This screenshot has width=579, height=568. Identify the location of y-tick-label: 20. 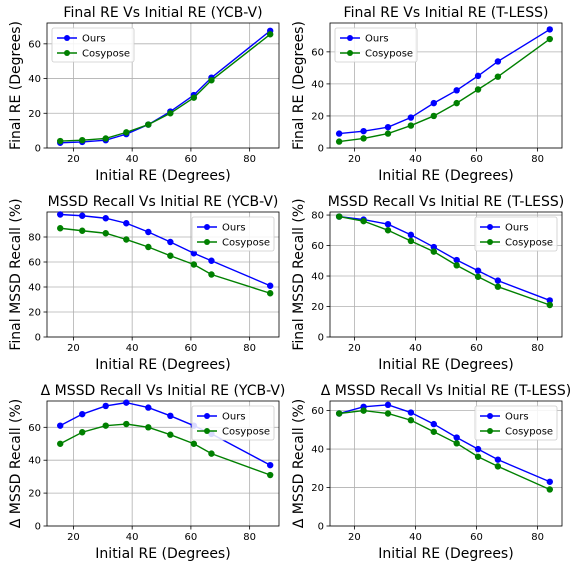
(317, 488).